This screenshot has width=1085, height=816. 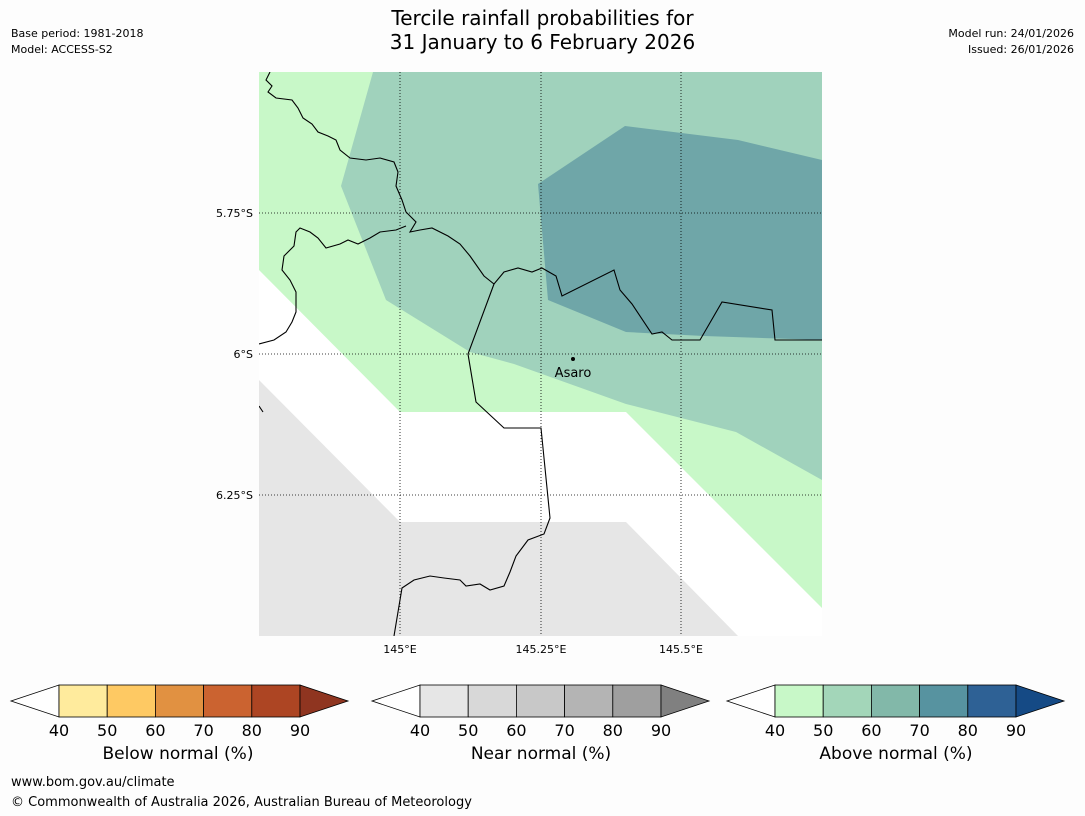 I want to click on below-normal-colorbar: 40 50 60 70 80 90, so click(x=179, y=712).